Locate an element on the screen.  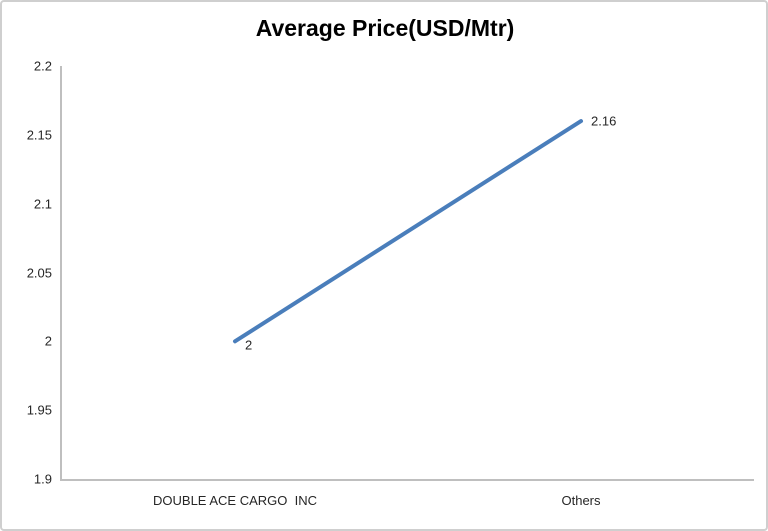
y-axis-tick-label: 2.2 is located at coordinates (42, 66).